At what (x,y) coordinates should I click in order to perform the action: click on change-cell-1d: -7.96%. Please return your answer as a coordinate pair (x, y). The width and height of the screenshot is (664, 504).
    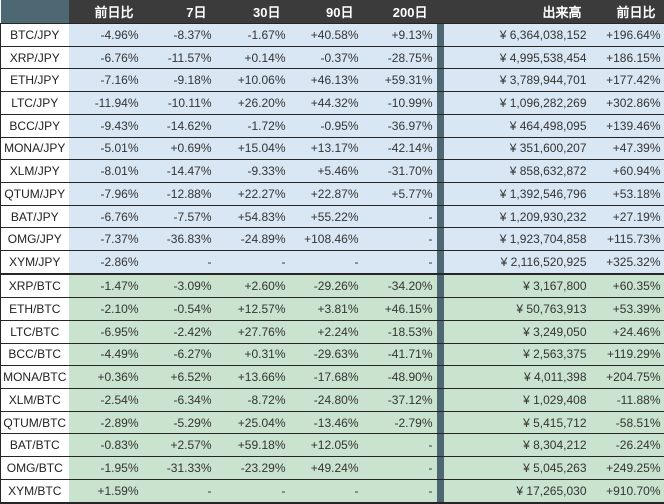
    Looking at the image, I should click on (105, 194).